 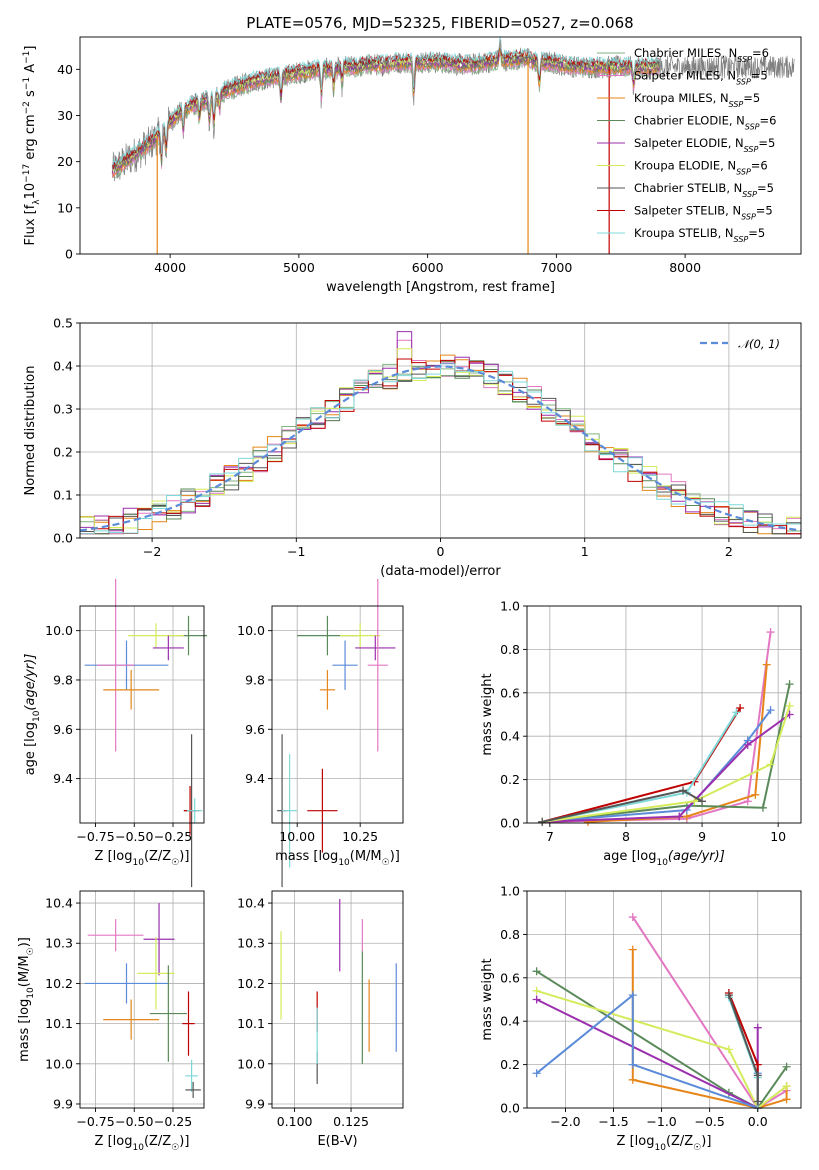 What do you see at coordinates (704, 190) in the screenshot?
I see `legend-label: Chabrier STELIB, NSSP=5` at bounding box center [704, 190].